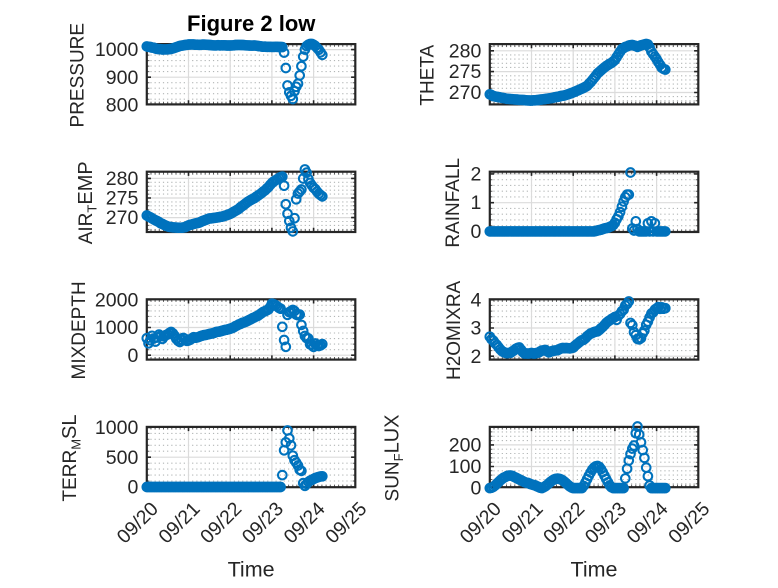 Image resolution: width=778 pixels, height=588 pixels. Describe the element at coordinates (427, 74) in the screenshot. I see `svg-text: THETA` at that location.